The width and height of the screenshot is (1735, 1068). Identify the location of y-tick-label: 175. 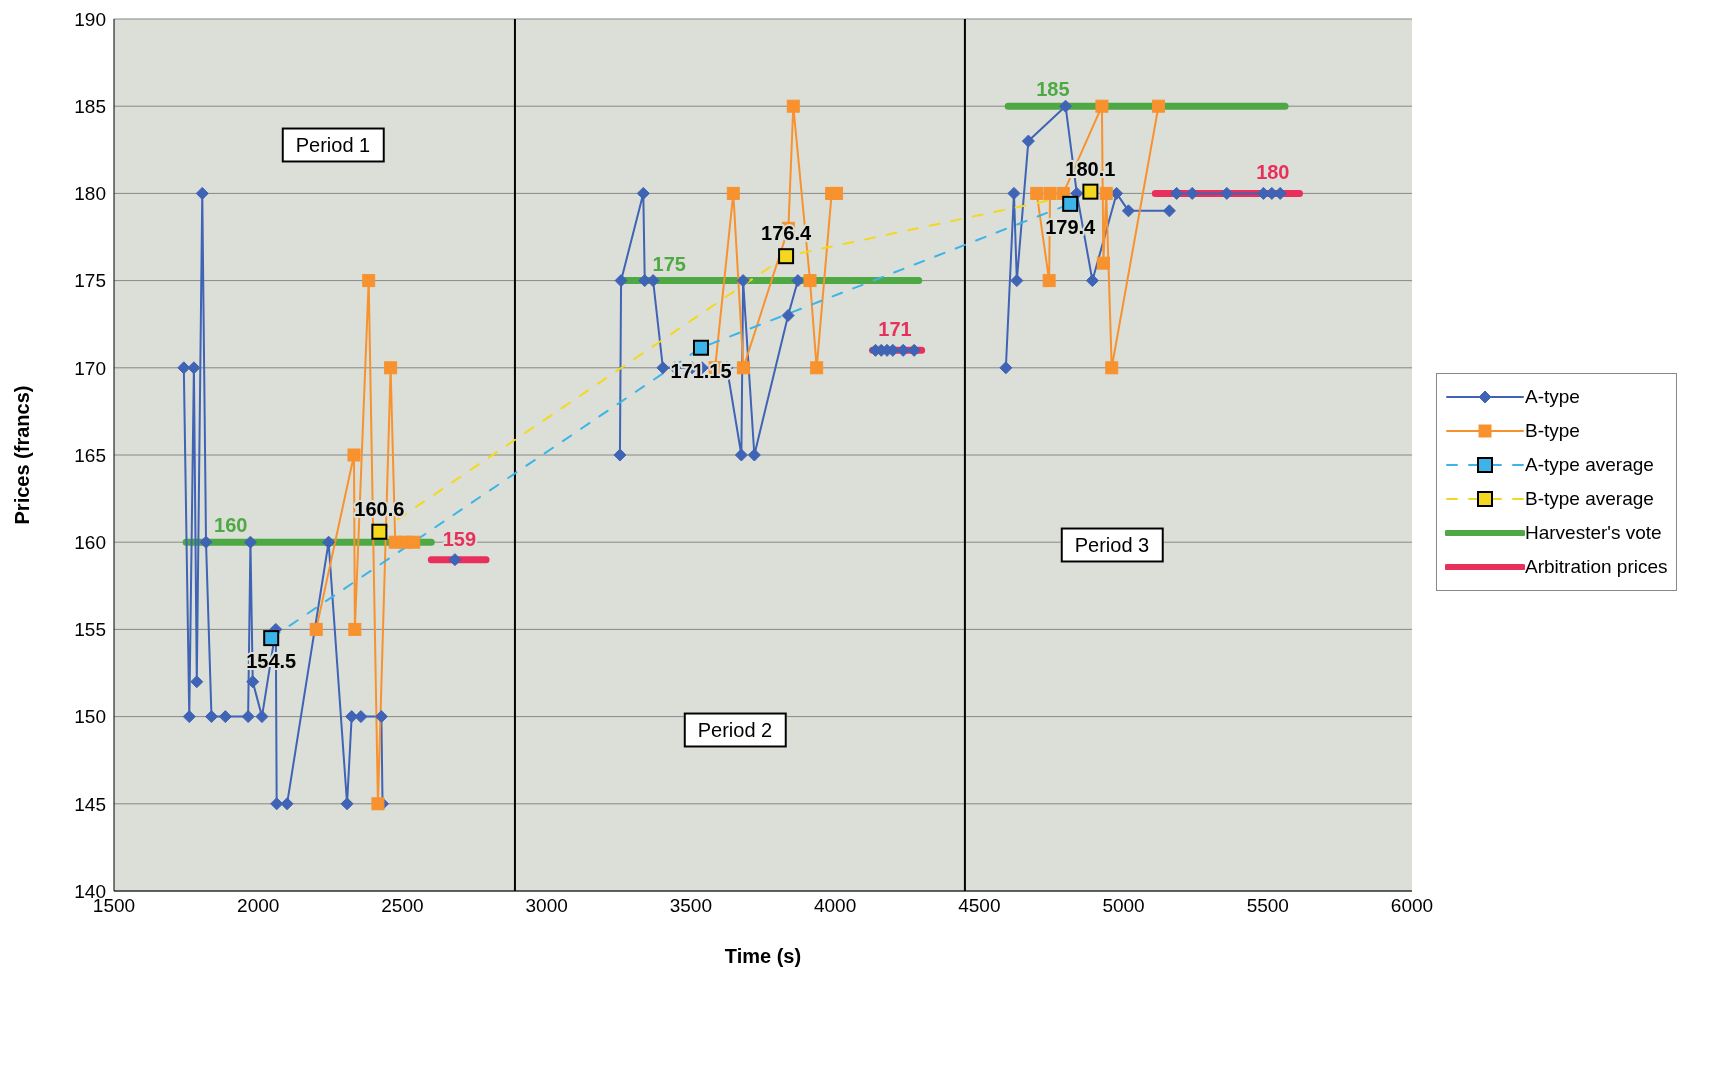
(90, 281).